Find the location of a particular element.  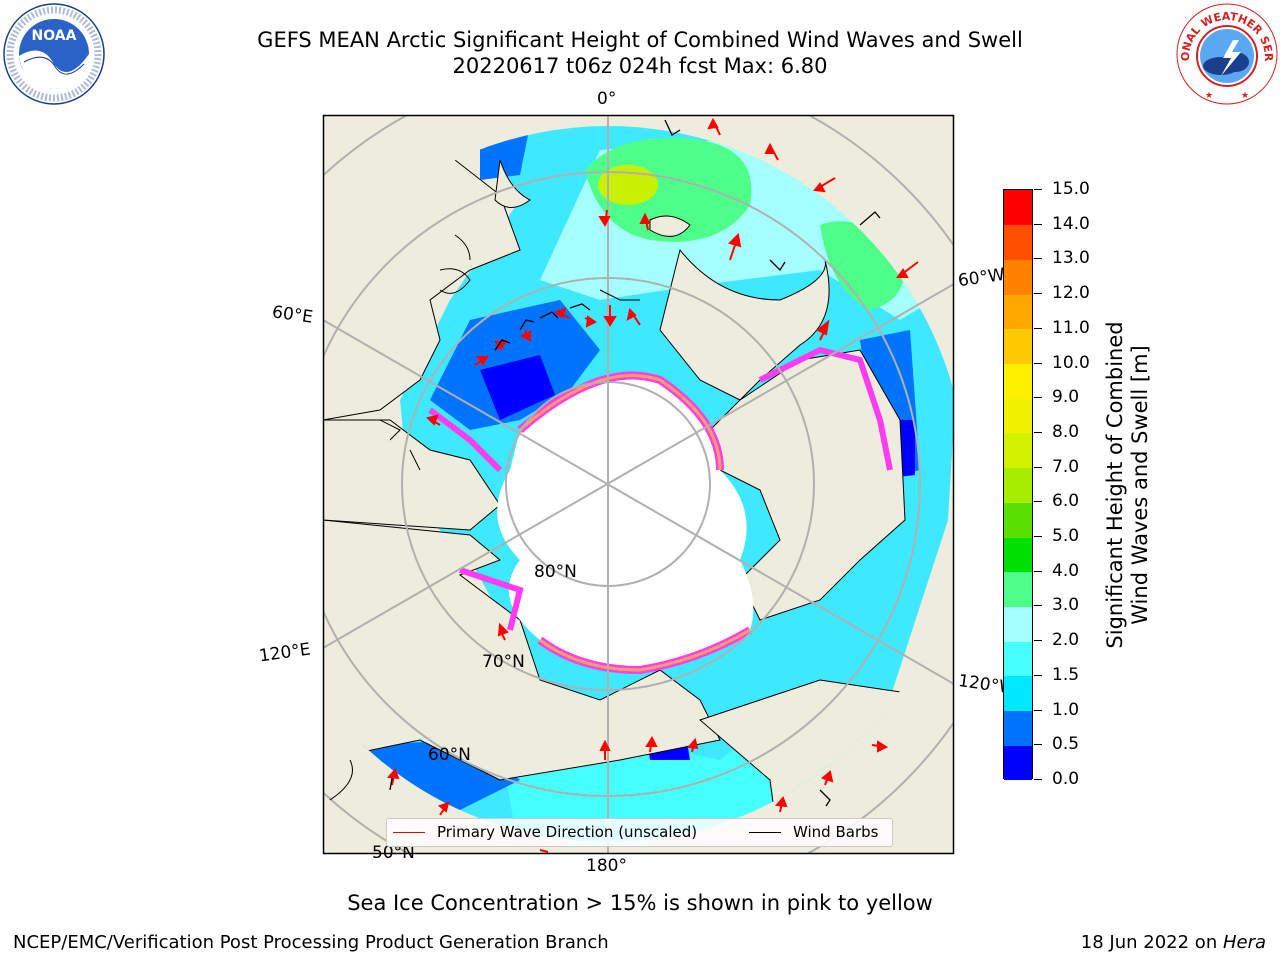

colorbar-title-line1: Significant Height of Combined is located at coordinates (1115, 485).